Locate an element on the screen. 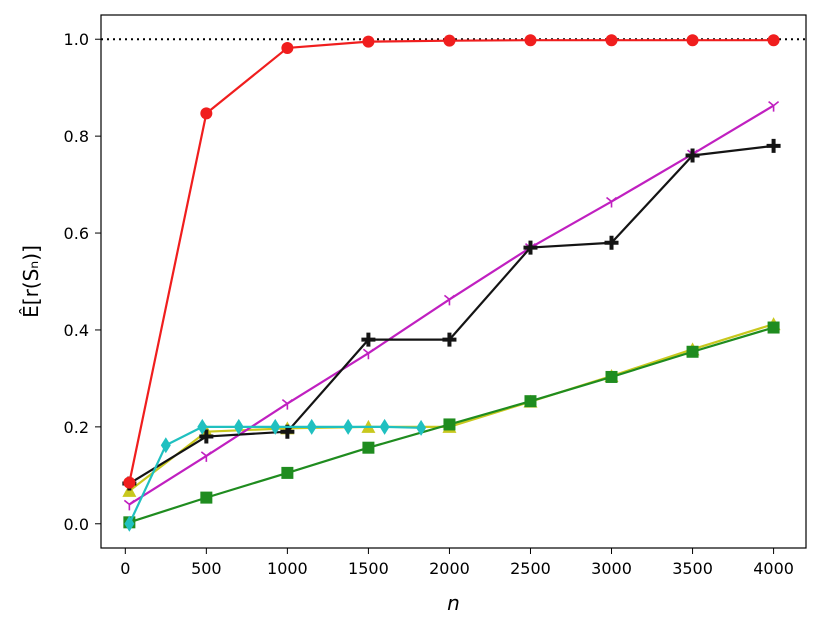  x-axis-label: n is located at coordinates (453, 603).